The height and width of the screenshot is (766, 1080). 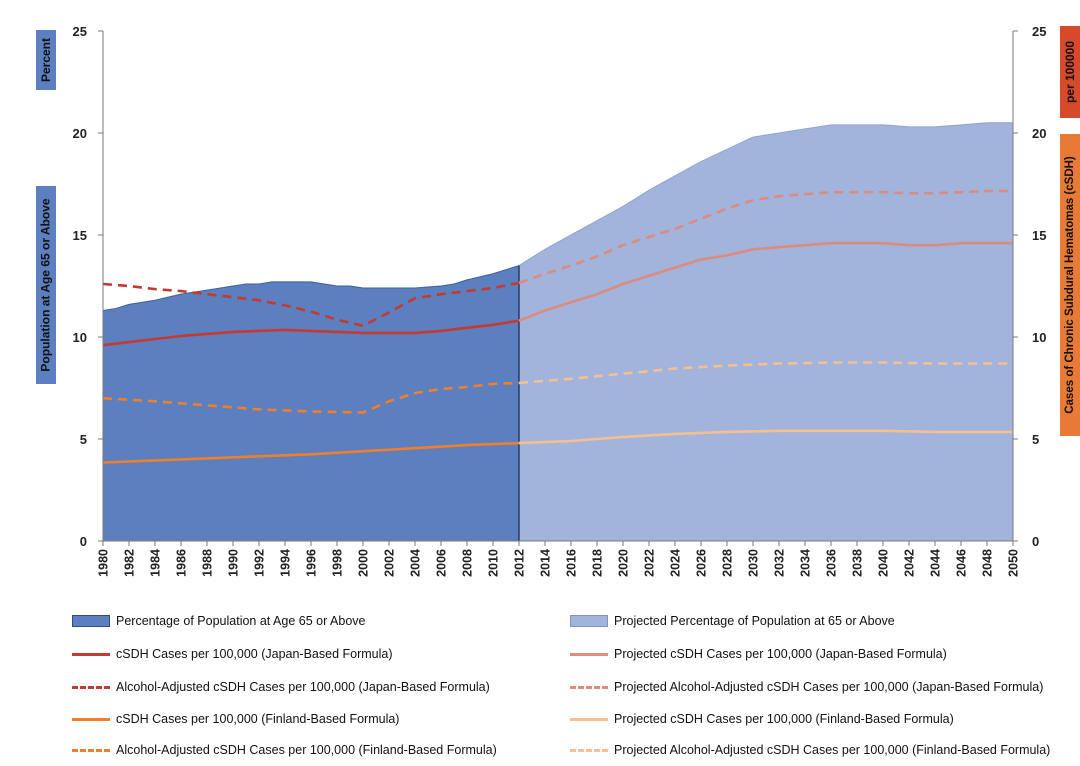 What do you see at coordinates (260, 563) in the screenshot?
I see `x-tick-label: 1992` at bounding box center [260, 563].